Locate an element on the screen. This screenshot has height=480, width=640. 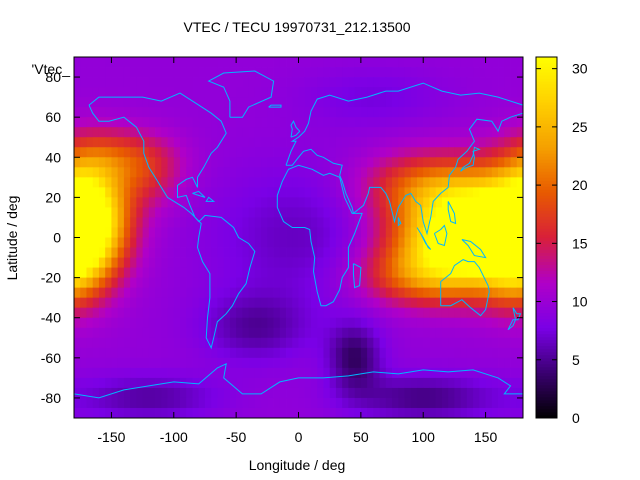
colorbar-tick-label: 15 is located at coordinates (580, 243).